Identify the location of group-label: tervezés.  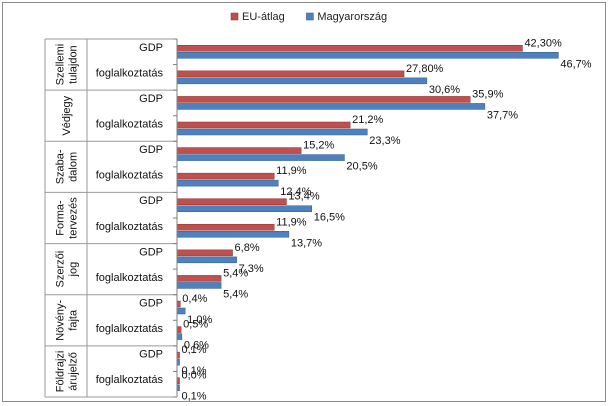
(74, 218).